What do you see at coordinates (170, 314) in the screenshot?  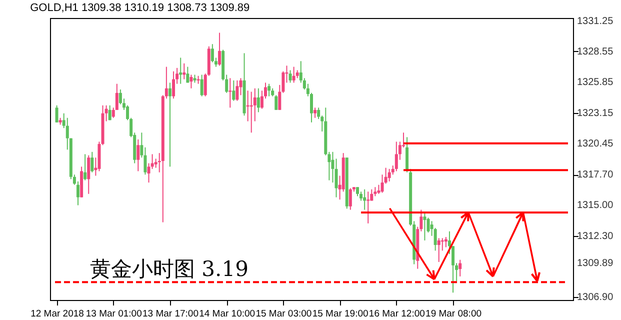 I see `x-tick-label: 13 Mar 17:00` at bounding box center [170, 314].